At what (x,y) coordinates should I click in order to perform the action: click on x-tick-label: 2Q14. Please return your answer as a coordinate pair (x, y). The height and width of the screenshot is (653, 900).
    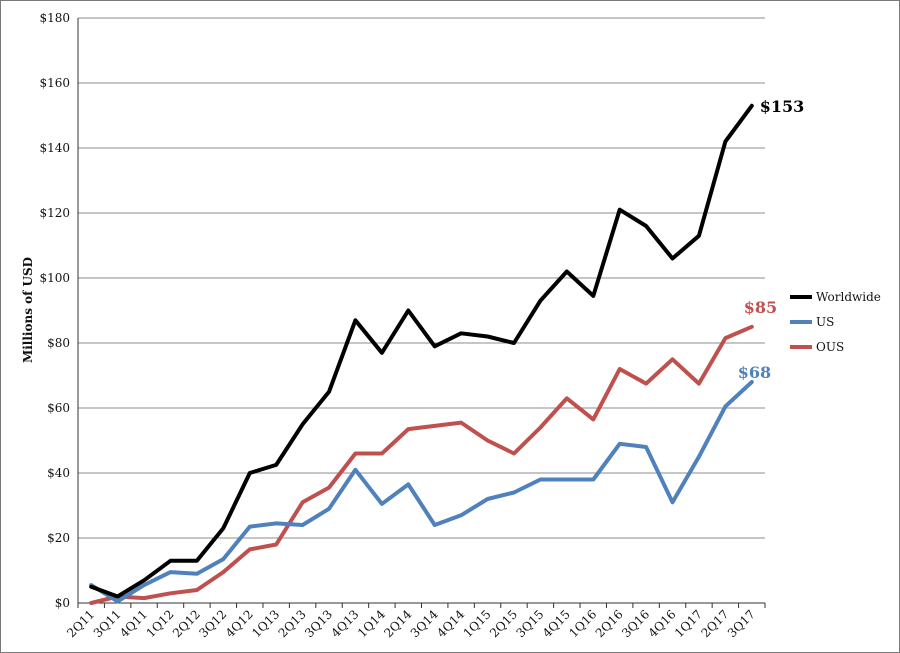
    Looking at the image, I should click on (397, 623).